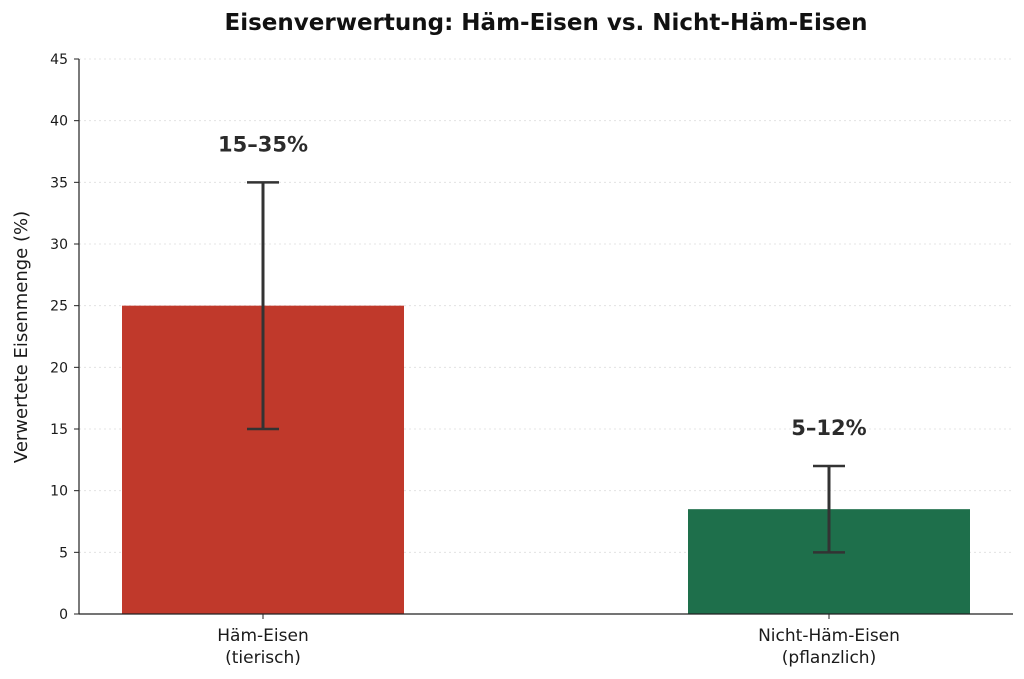 The image size is (1024, 679). Describe the element at coordinates (263, 144) in the screenshot. I see `data-label: 15–35%` at that location.